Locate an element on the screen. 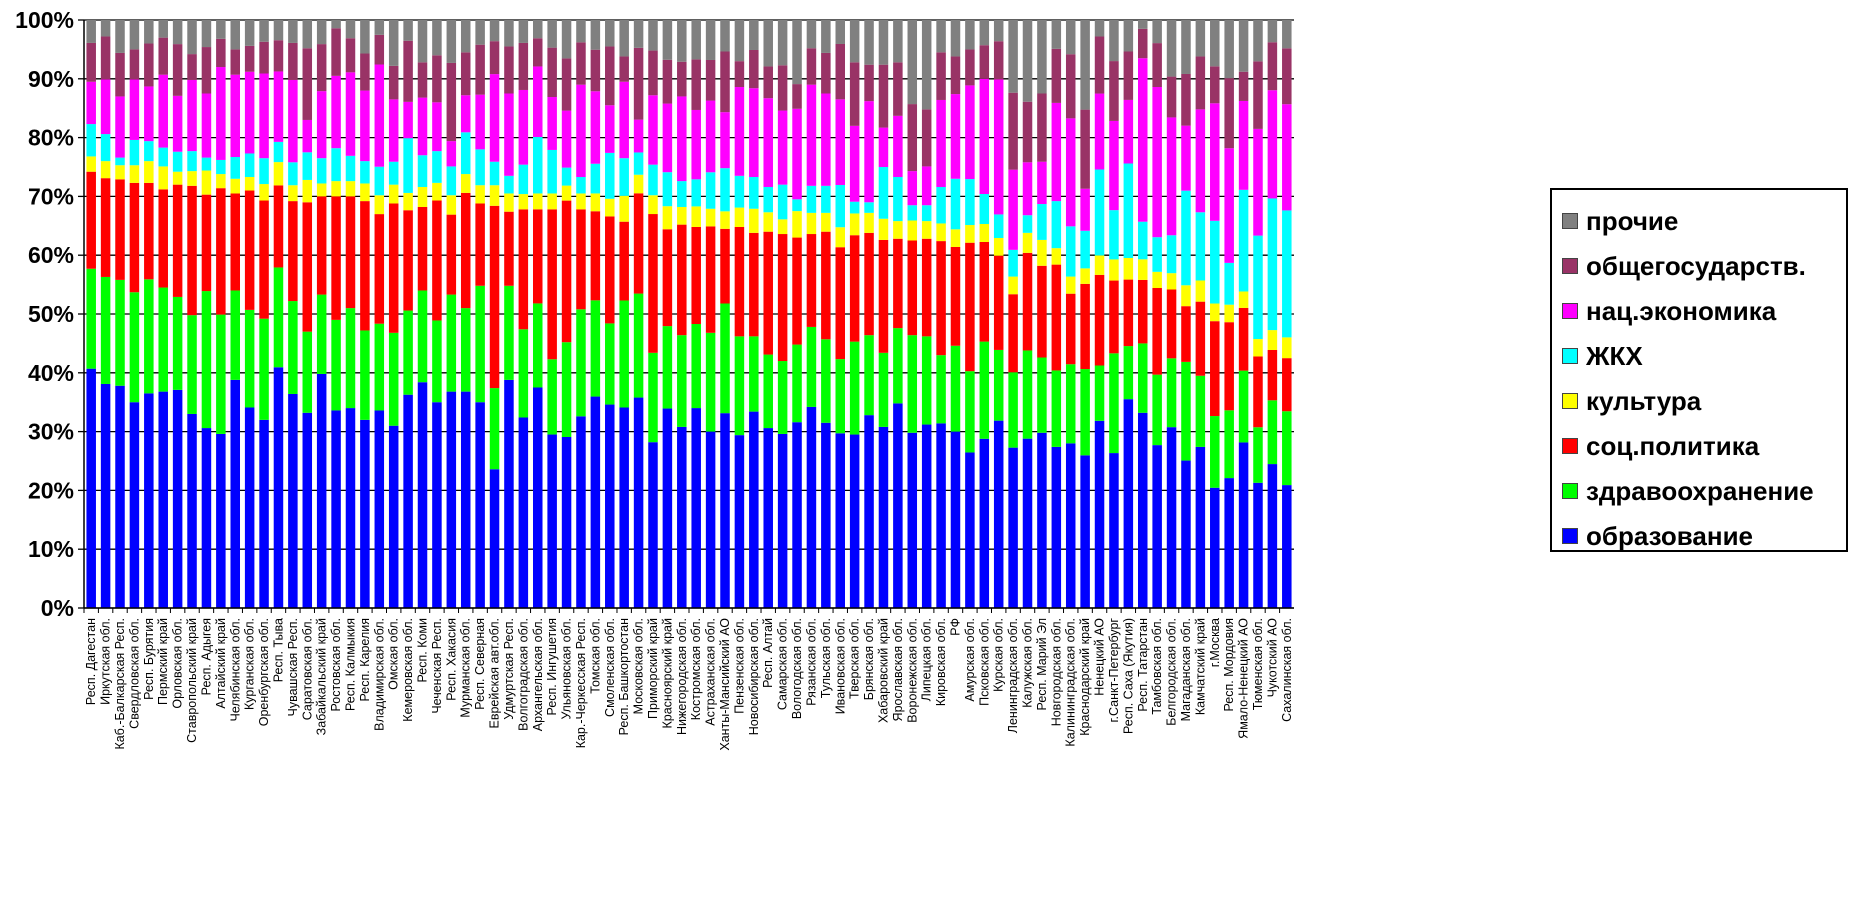 The image size is (1852, 908). x-tick-label: Красноярский край is located at coordinates (667, 673).